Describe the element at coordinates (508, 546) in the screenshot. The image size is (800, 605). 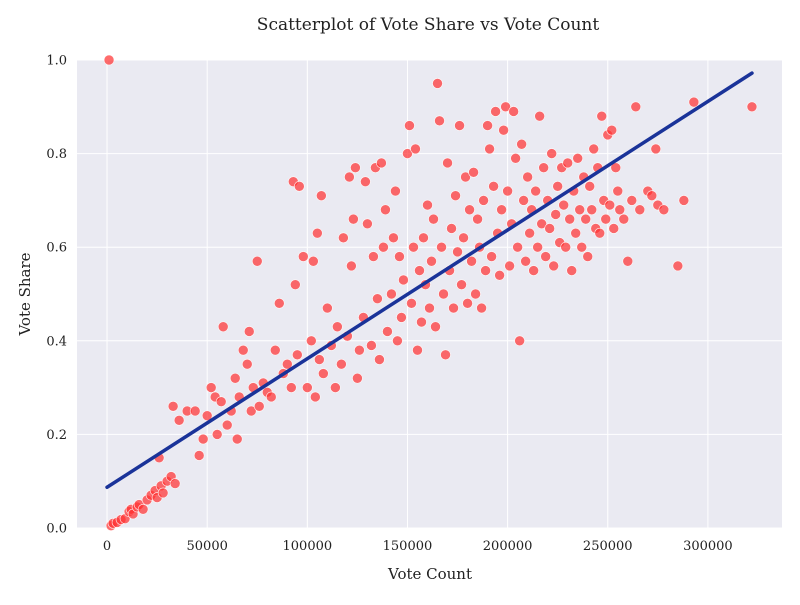
I see `x-tick-label: 200000` at that location.